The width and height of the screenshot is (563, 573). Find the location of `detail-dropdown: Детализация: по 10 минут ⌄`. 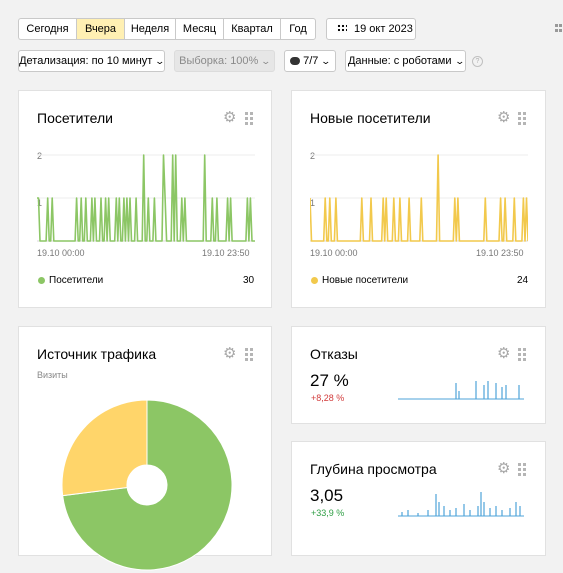

detail-dropdown: Детализация: по 10 минут ⌄ is located at coordinates (91, 61).